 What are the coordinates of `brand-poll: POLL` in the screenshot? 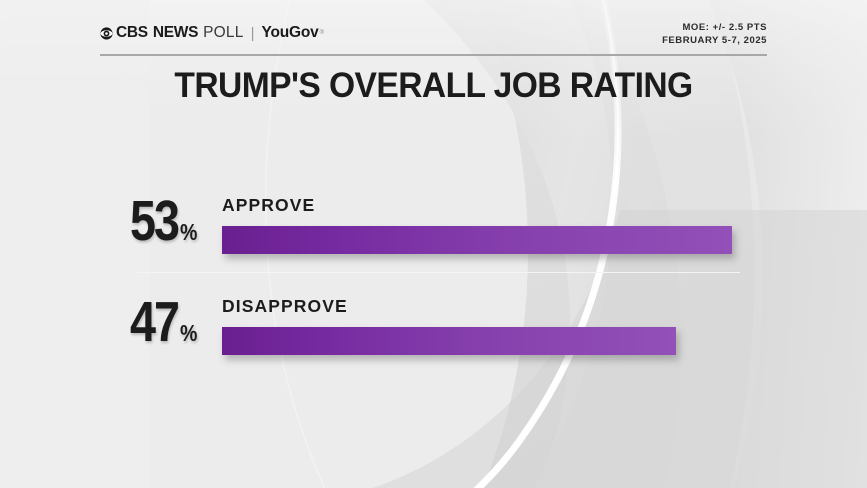 It's located at (223, 32).